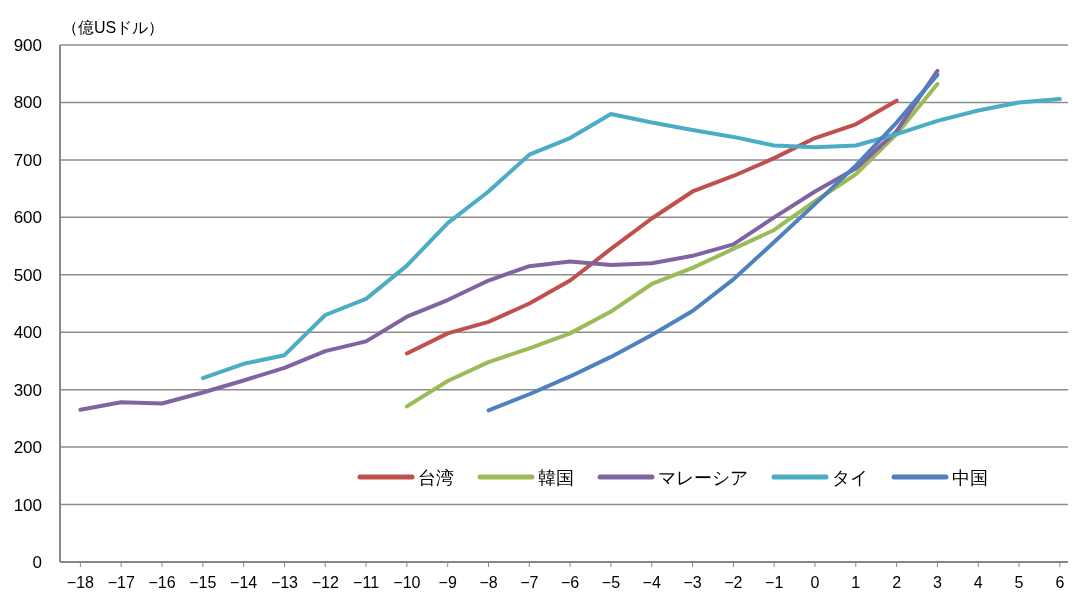  Describe the element at coordinates (27, 333) in the screenshot. I see `y-tick-label: 400` at that location.